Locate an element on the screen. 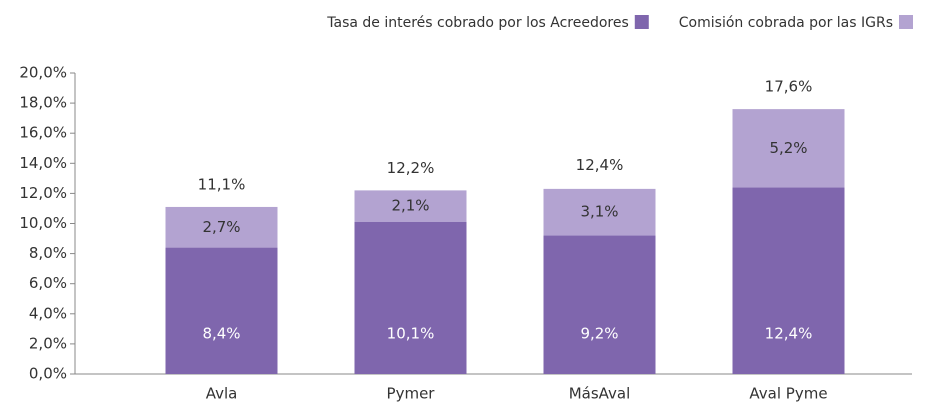 This screenshot has width=928, height=403. x-tick-label: Aval Pyme is located at coordinates (788, 394).